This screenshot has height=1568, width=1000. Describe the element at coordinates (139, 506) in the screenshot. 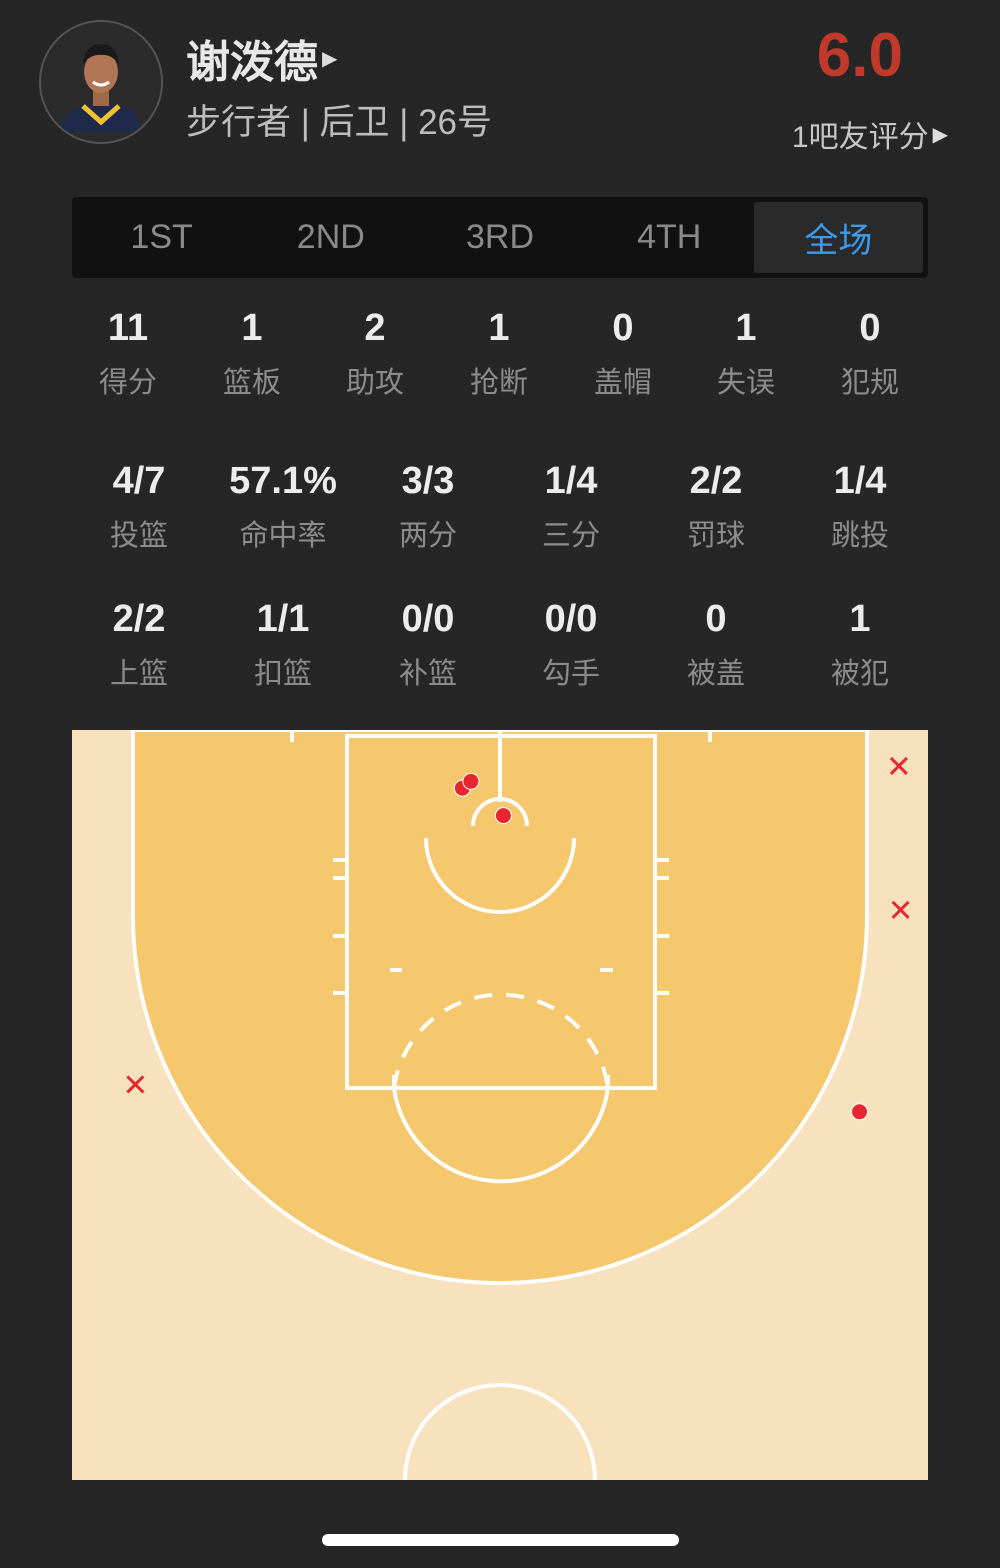

I see `stat-item: 4/7 投篮` at that location.